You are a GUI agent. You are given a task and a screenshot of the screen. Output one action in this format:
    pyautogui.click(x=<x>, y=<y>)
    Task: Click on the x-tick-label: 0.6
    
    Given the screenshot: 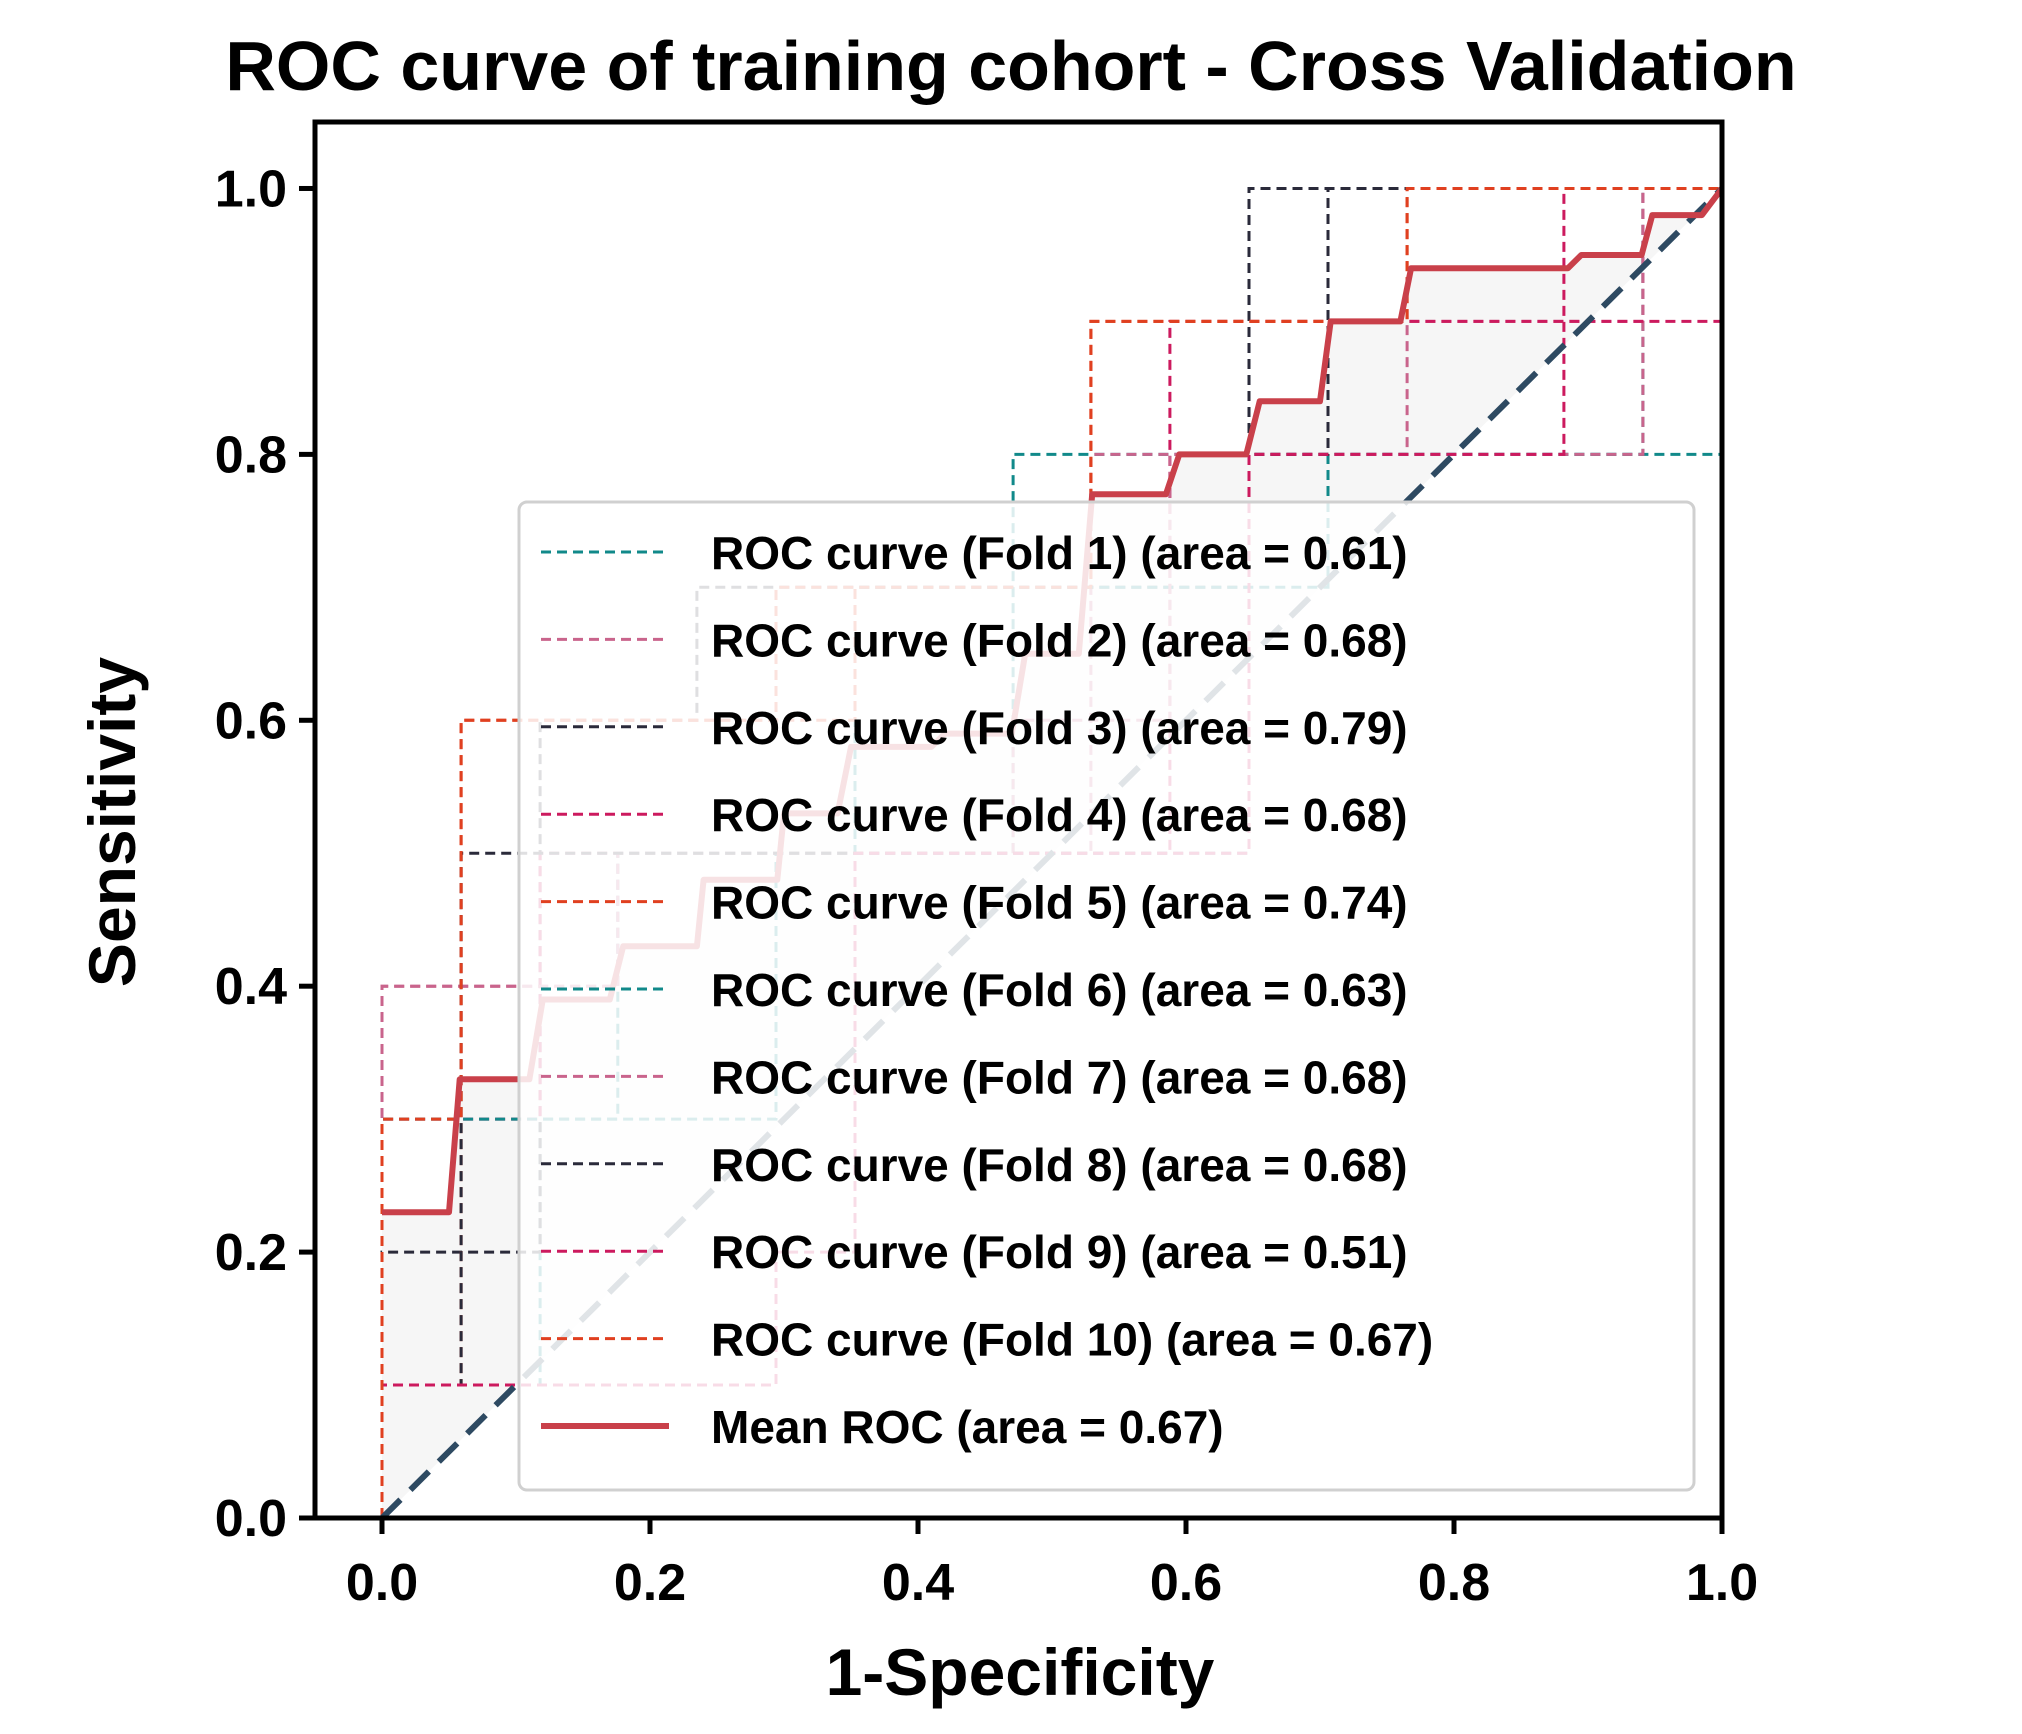 What is the action you would take?
    pyautogui.click(x=1186, y=1583)
    